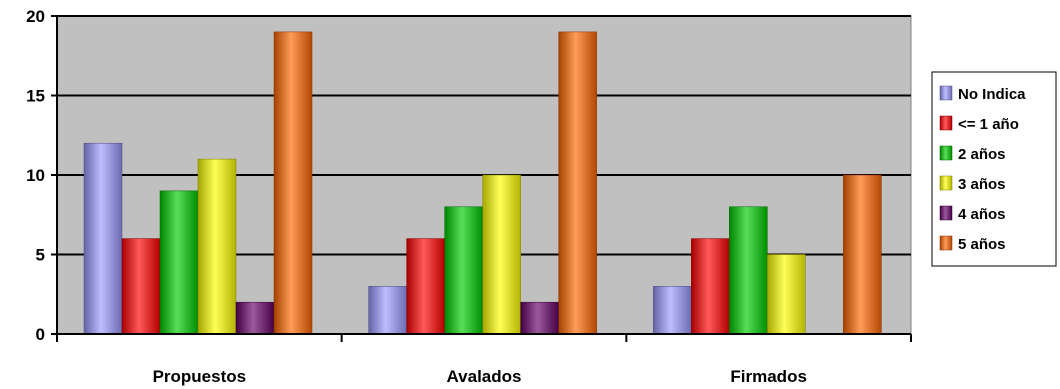 The height and width of the screenshot is (389, 1060). I want to click on legend-label: No Indica, so click(992, 94).